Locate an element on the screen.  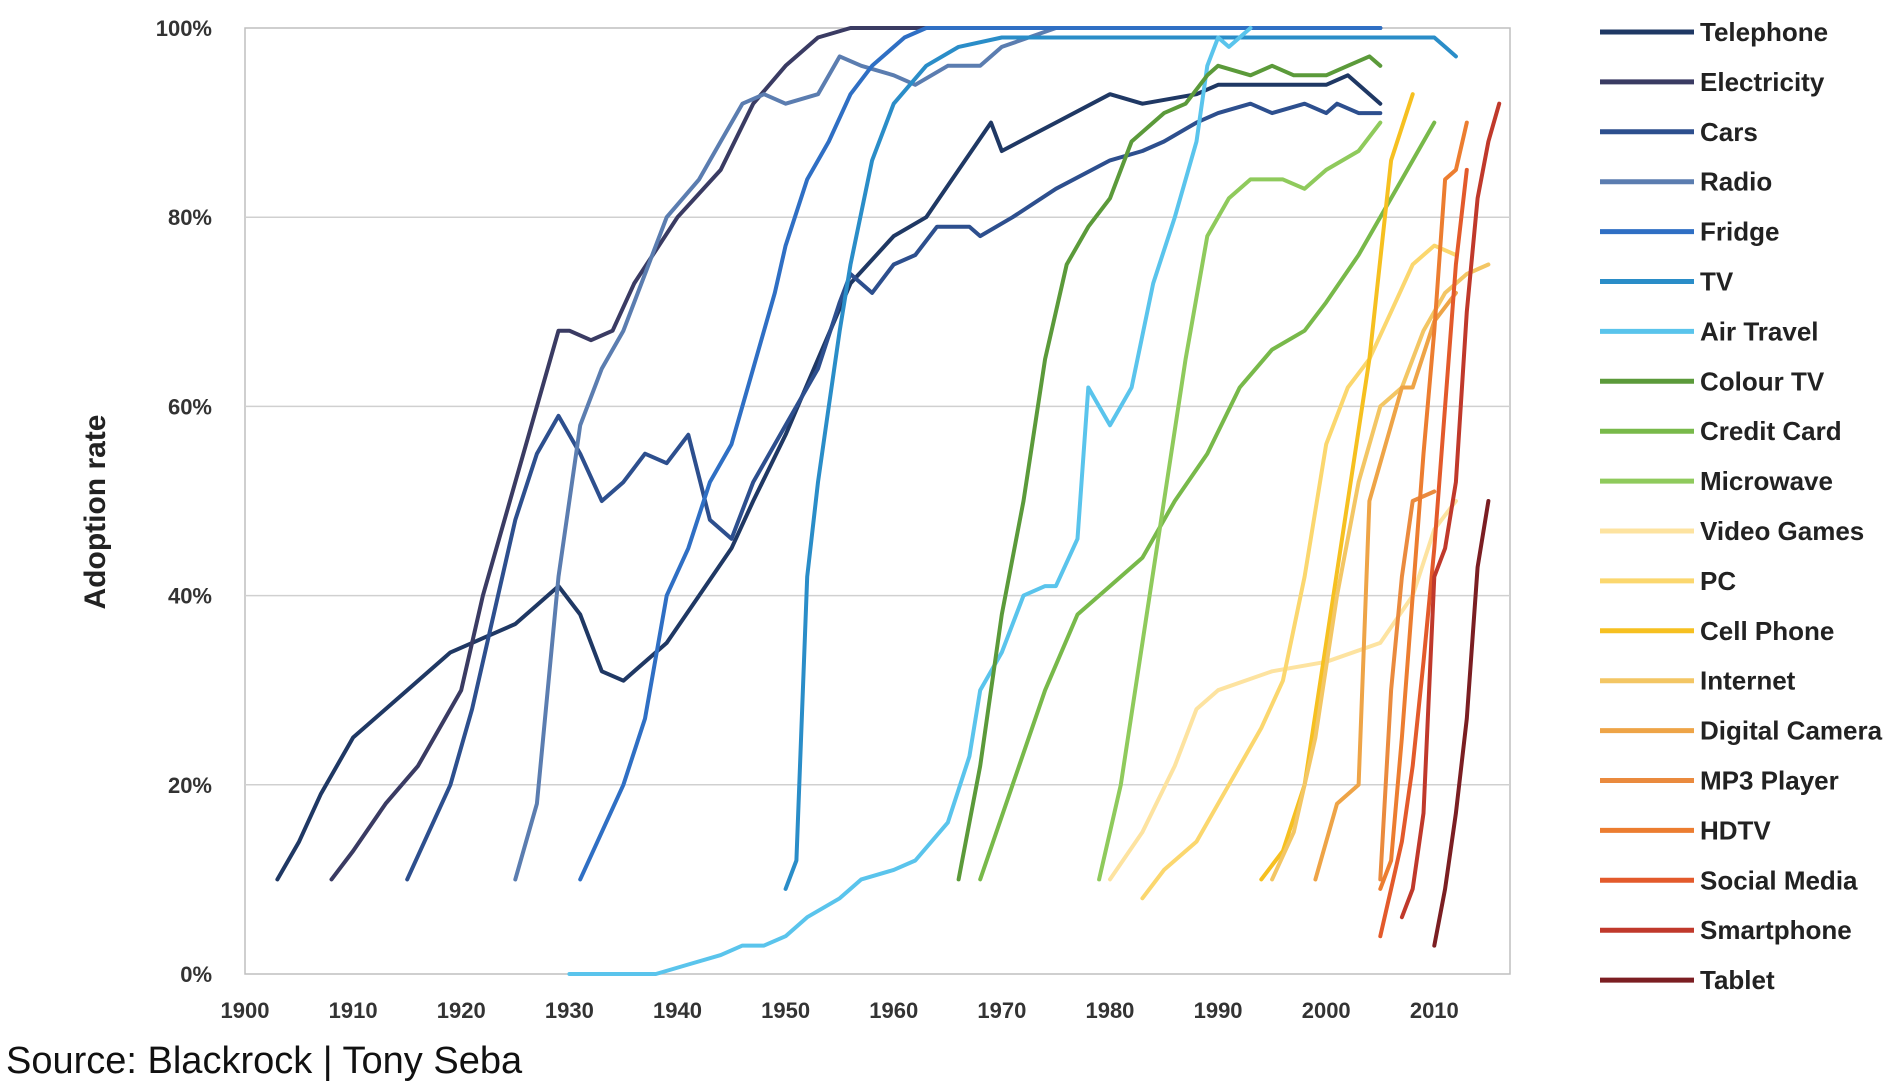
legend-label: Colour TV is located at coordinates (1762, 381).